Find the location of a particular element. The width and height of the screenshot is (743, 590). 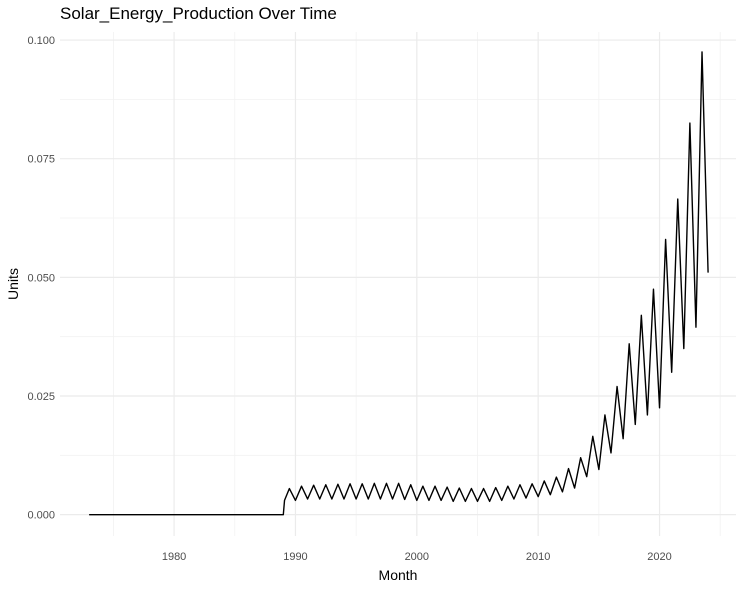

x-axis-title: Month is located at coordinates (398, 575).